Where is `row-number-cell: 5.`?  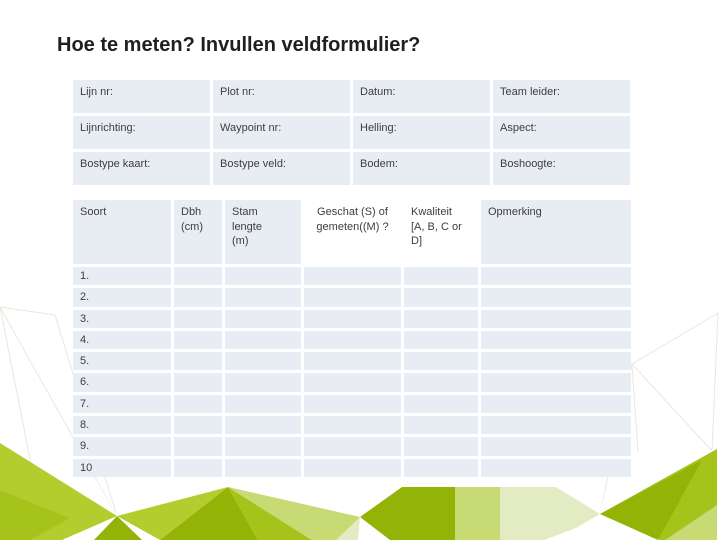
row-number-cell: 5. is located at coordinates (122, 361).